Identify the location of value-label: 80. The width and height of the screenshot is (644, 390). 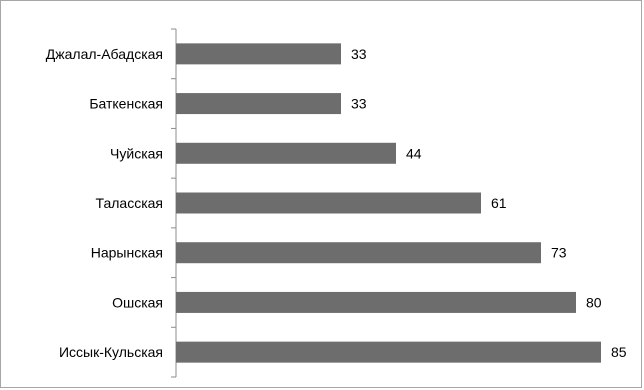
(594, 302).